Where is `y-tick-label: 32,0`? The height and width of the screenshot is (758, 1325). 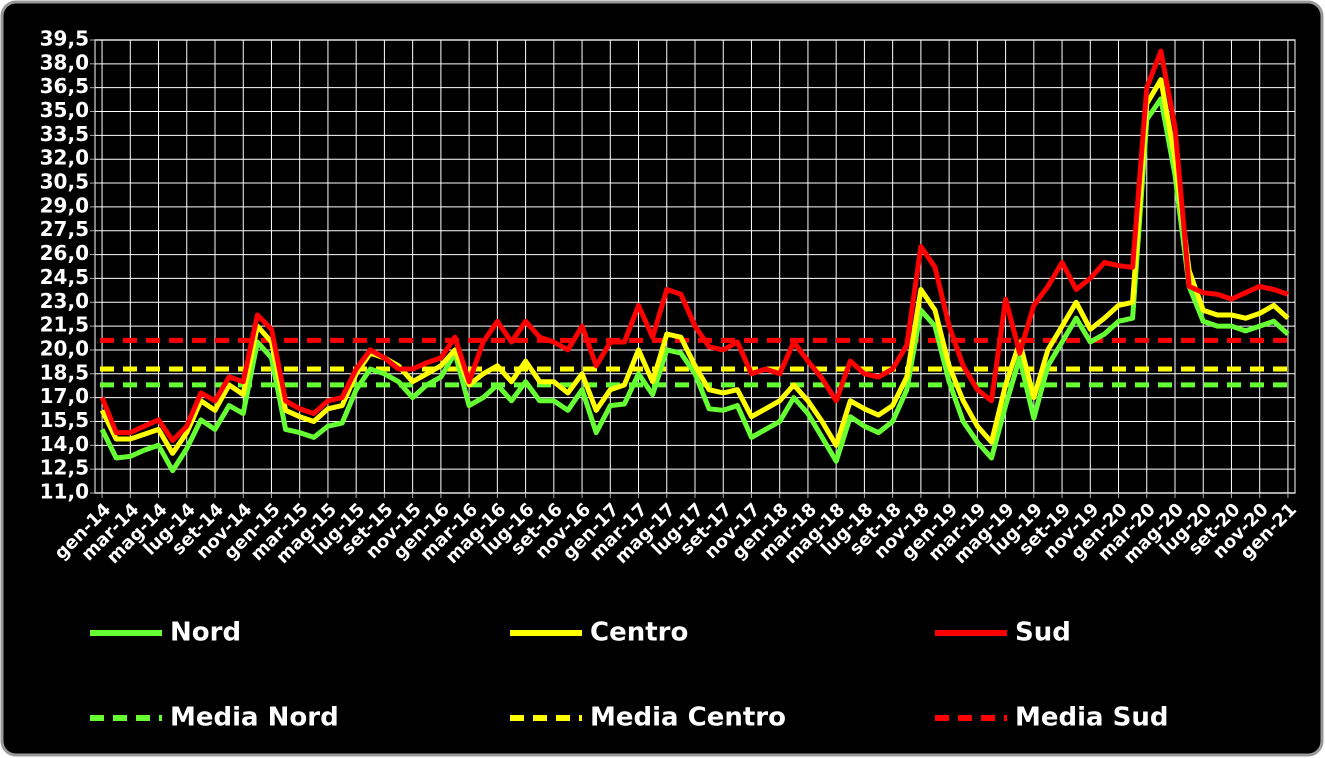 y-tick-label: 32,0 is located at coordinates (64, 158).